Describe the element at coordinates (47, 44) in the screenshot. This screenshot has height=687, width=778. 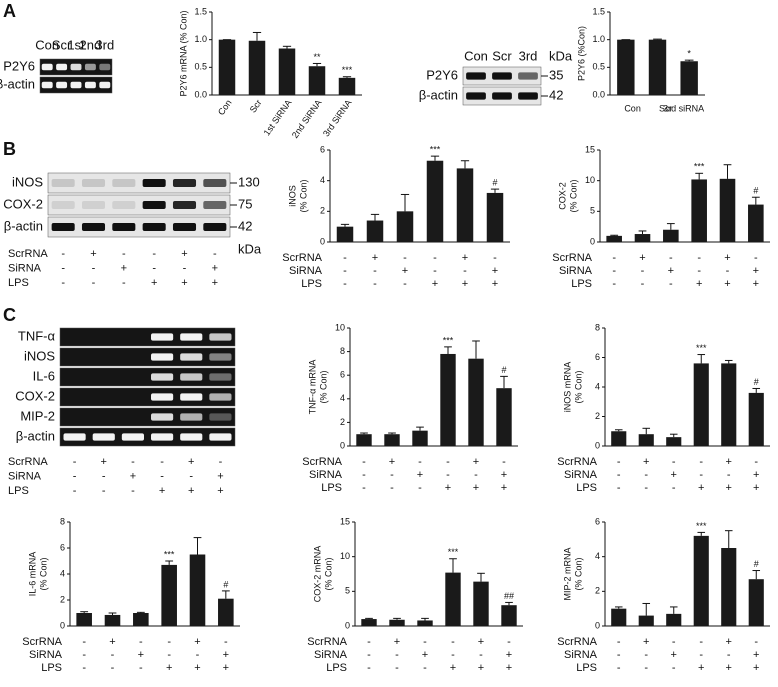
I see `lane-label: Con` at that location.